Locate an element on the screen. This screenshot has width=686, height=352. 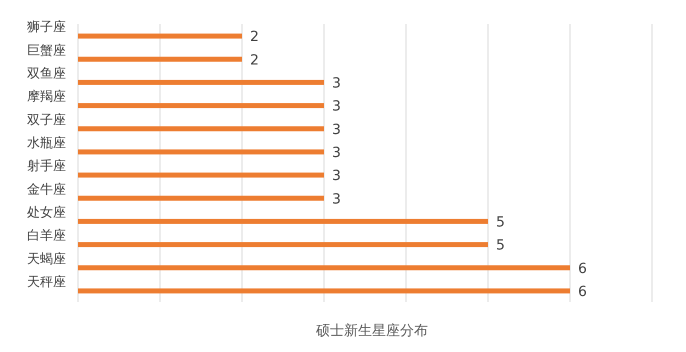
x-axis-title: 硕士新生星座分布 is located at coordinates (371, 331).